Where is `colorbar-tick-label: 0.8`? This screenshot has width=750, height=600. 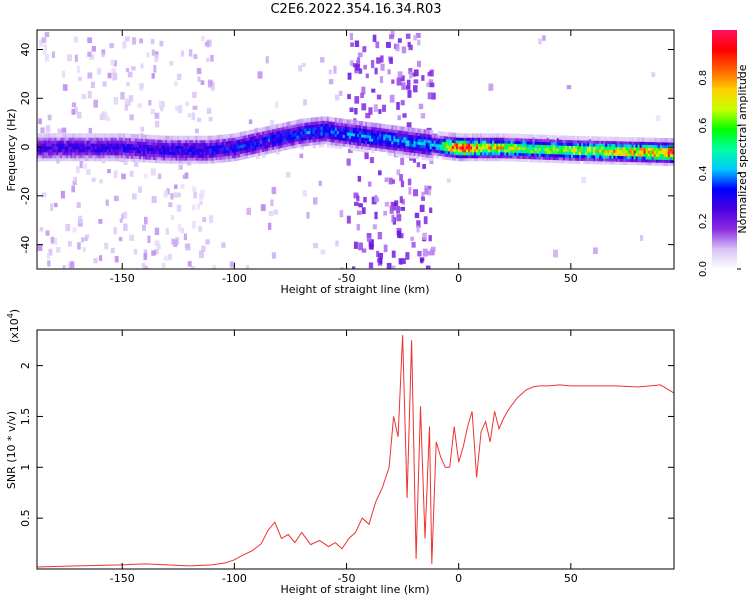 colorbar-tick-label: 0.8 is located at coordinates (703, 78).